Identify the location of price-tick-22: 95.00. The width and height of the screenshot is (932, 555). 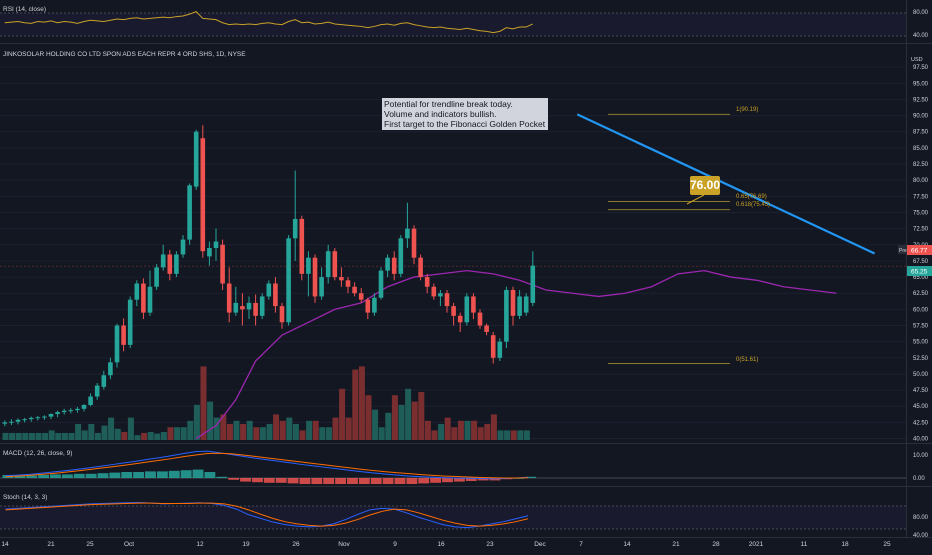
(921, 84).